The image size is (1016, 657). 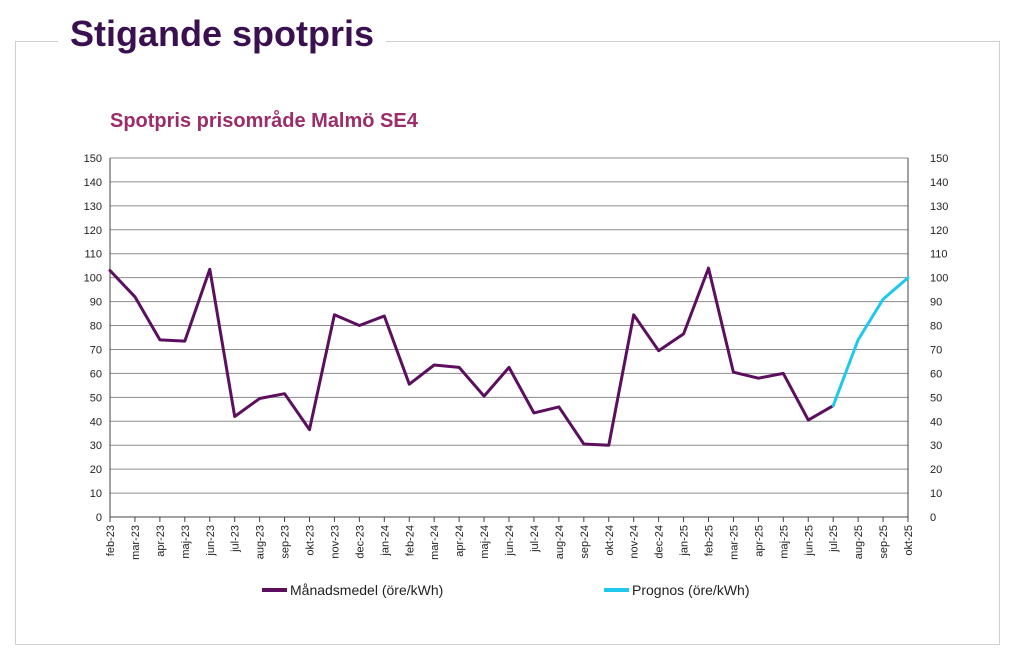 What do you see at coordinates (99, 518) in the screenshot?
I see `y-tick-label-left: 0` at bounding box center [99, 518].